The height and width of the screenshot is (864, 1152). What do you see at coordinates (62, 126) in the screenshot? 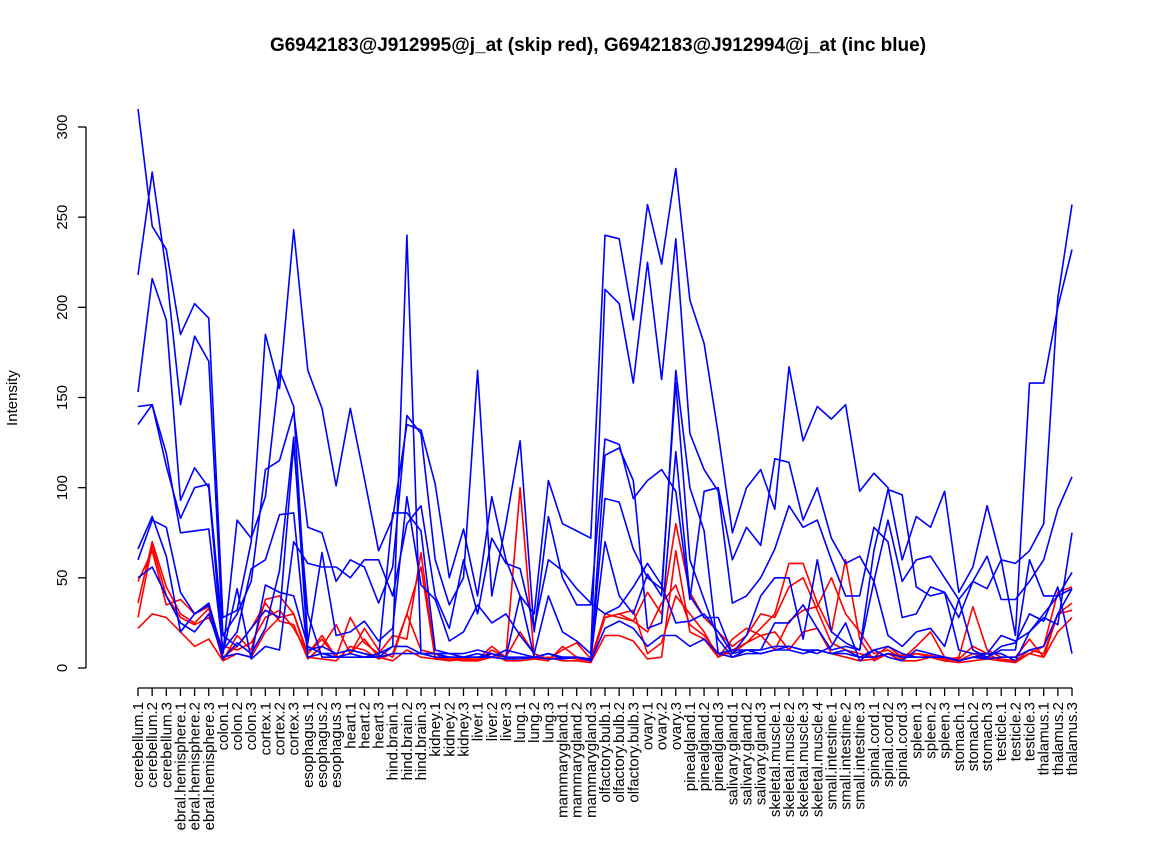
I see `y-tick-label: 300` at bounding box center [62, 126].